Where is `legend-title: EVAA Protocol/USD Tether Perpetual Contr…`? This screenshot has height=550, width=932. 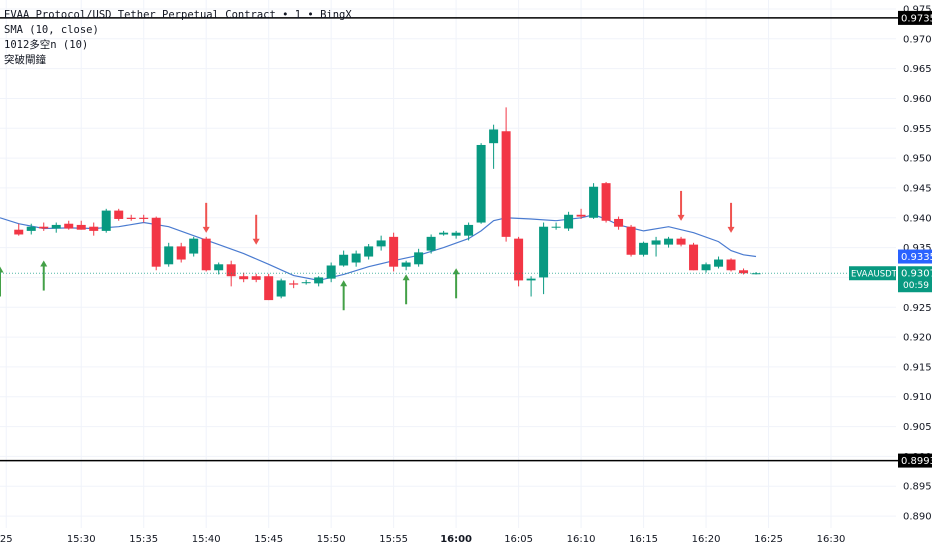 legend-title: EVAA Protocol/USD Tether Perpetual Contr… is located at coordinates (178, 15).